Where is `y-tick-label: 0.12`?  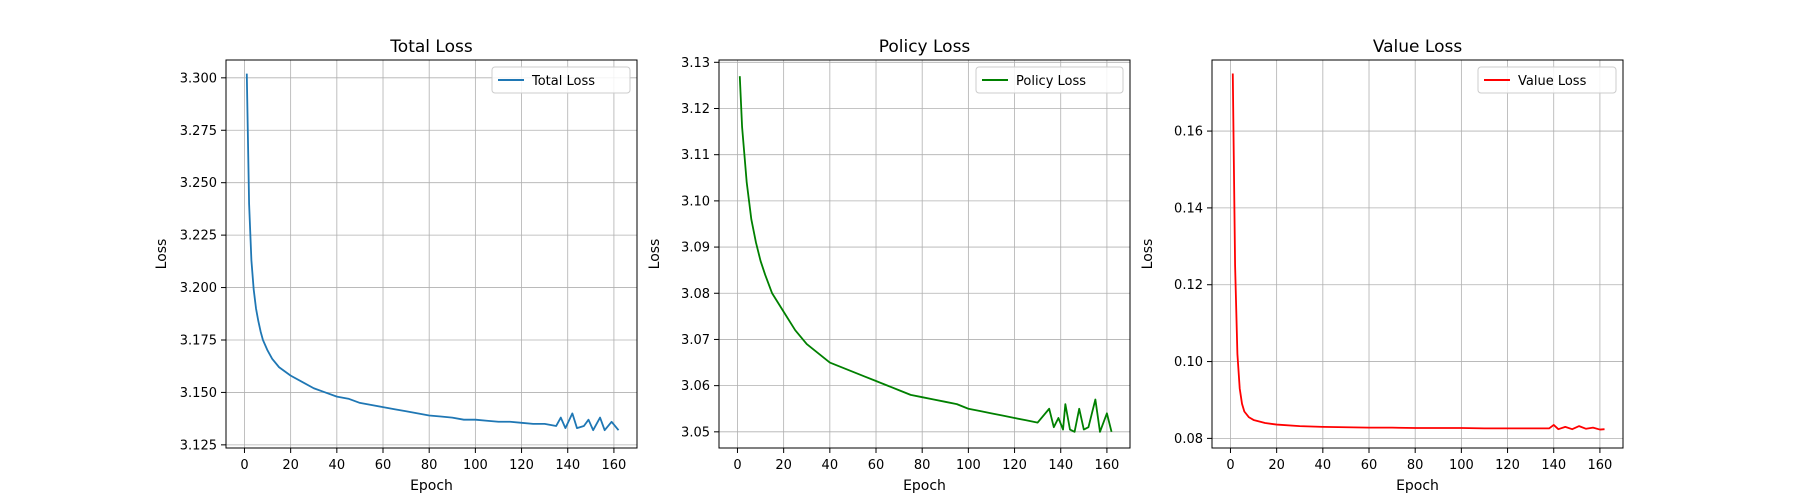 y-tick-label: 0.12 is located at coordinates (1188, 285).